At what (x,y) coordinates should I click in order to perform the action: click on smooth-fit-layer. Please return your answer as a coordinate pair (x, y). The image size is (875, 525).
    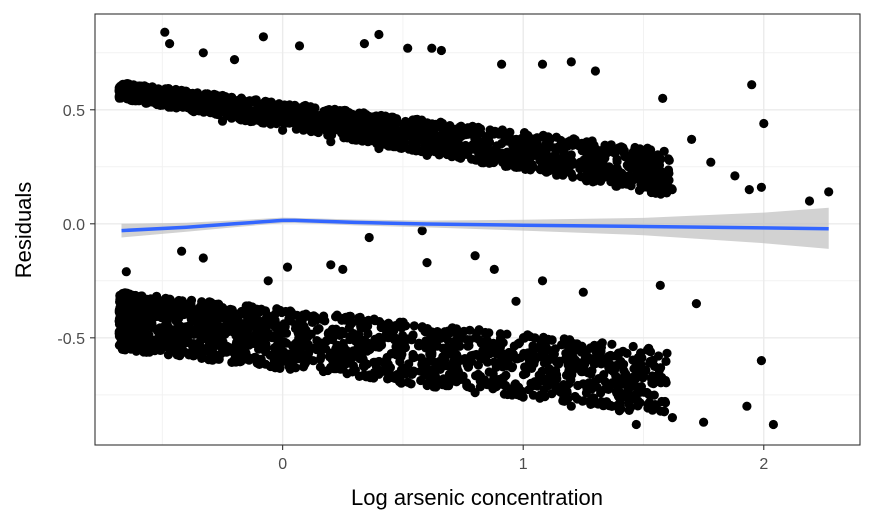
    Looking at the image, I should click on (475, 228).